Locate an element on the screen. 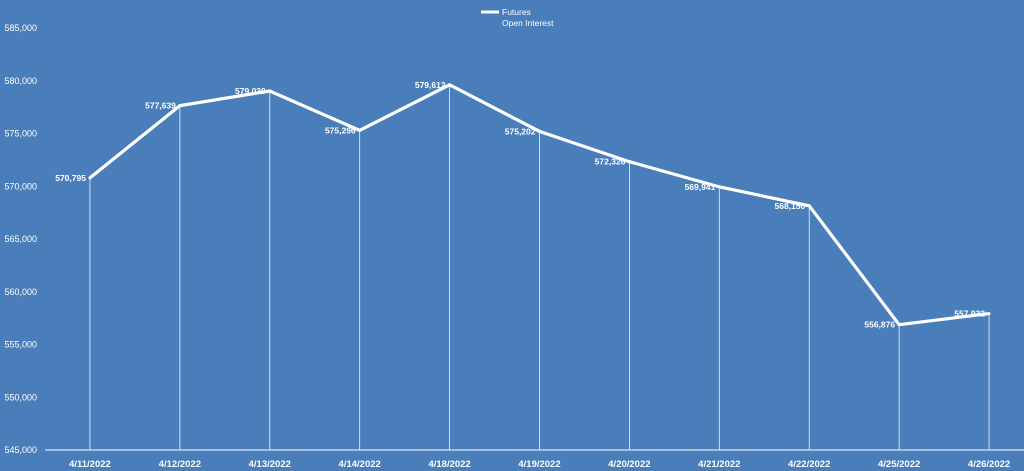  data-label: 556,876 is located at coordinates (879, 325).